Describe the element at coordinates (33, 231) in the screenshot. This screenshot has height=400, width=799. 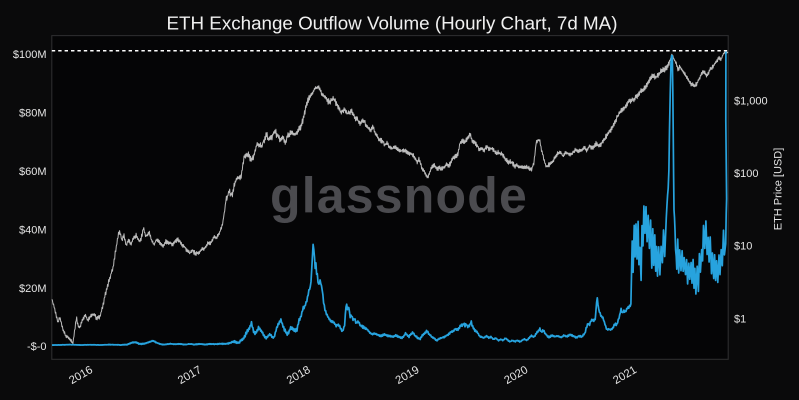
I see `svg-text: $40M` at that location.